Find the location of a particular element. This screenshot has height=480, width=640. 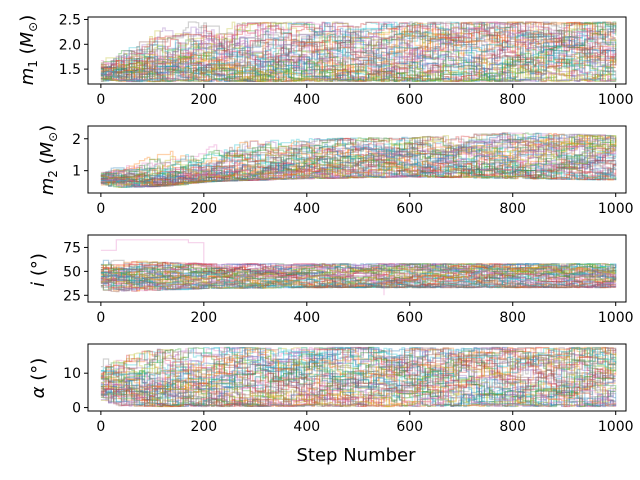

y-tick-label: 10 is located at coordinates (72, 374).